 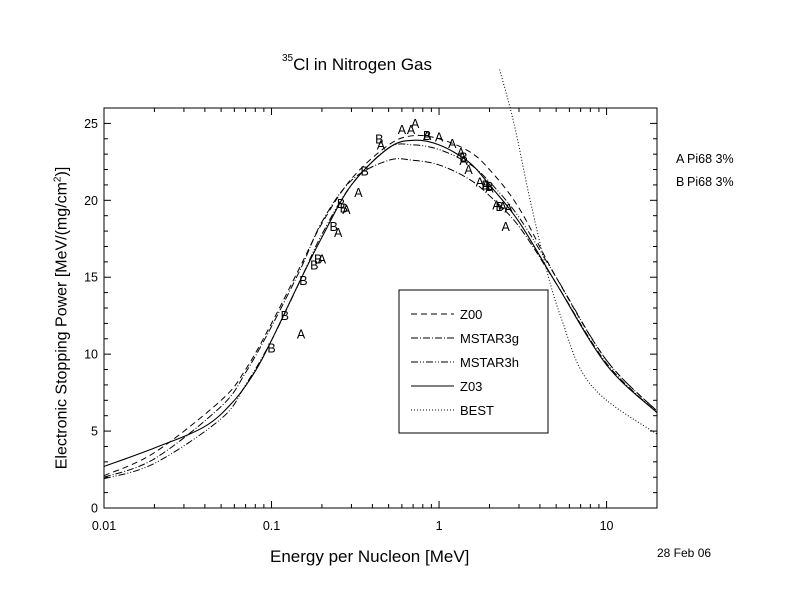 I want to click on data-source-code: B, so click(x=680, y=182).